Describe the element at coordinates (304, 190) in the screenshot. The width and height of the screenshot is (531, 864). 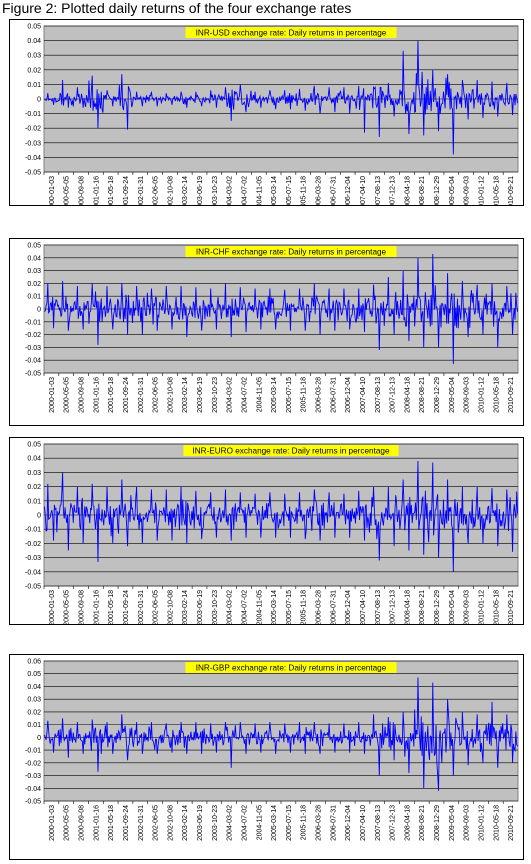
I see `x-tick-label: 2005-11-18` at that location.